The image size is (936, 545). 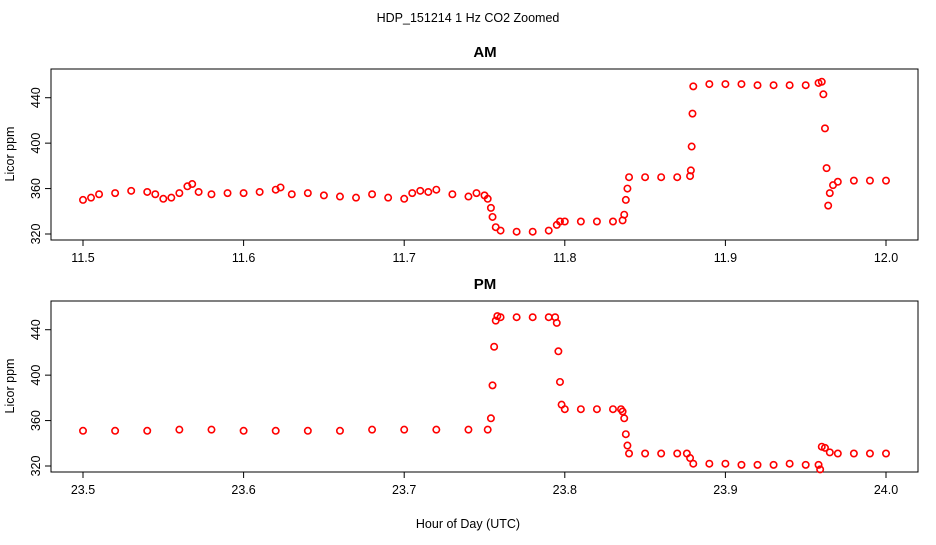 I want to click on x-axis-label: Hour of Day (UTC), so click(x=468, y=524).